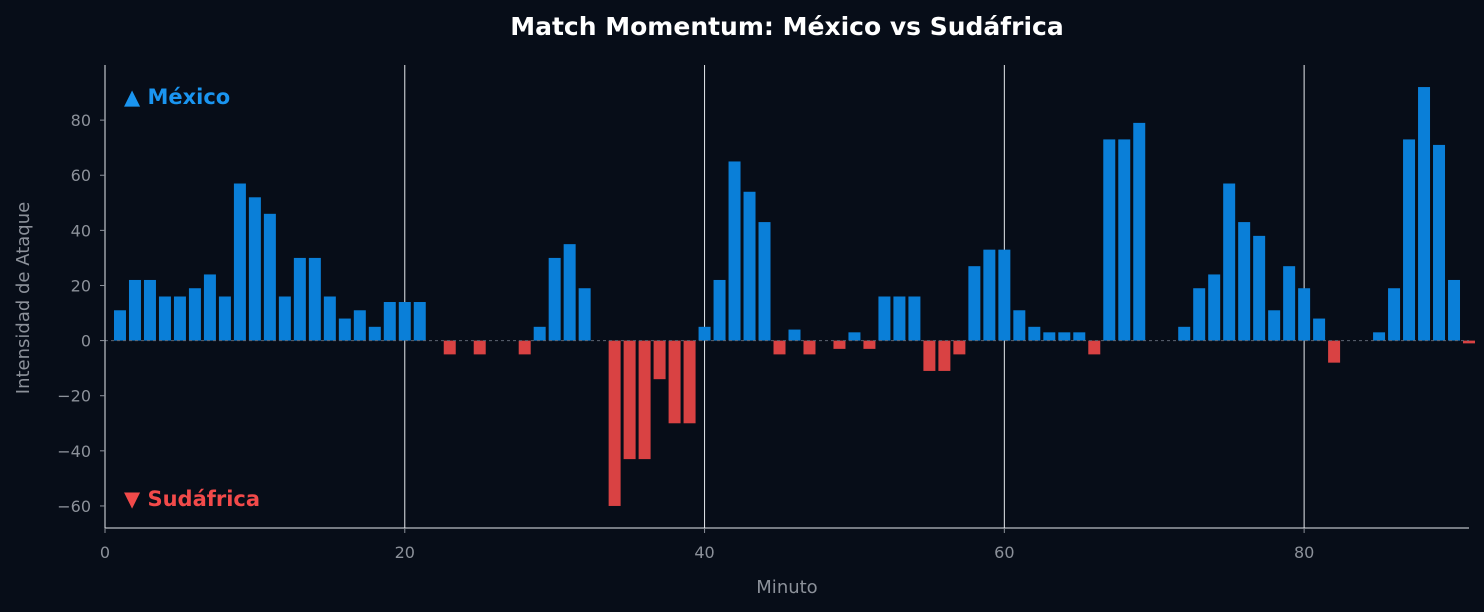  What do you see at coordinates (1304, 552) in the screenshot?
I see `x-tick-label-80: 80` at bounding box center [1304, 552].